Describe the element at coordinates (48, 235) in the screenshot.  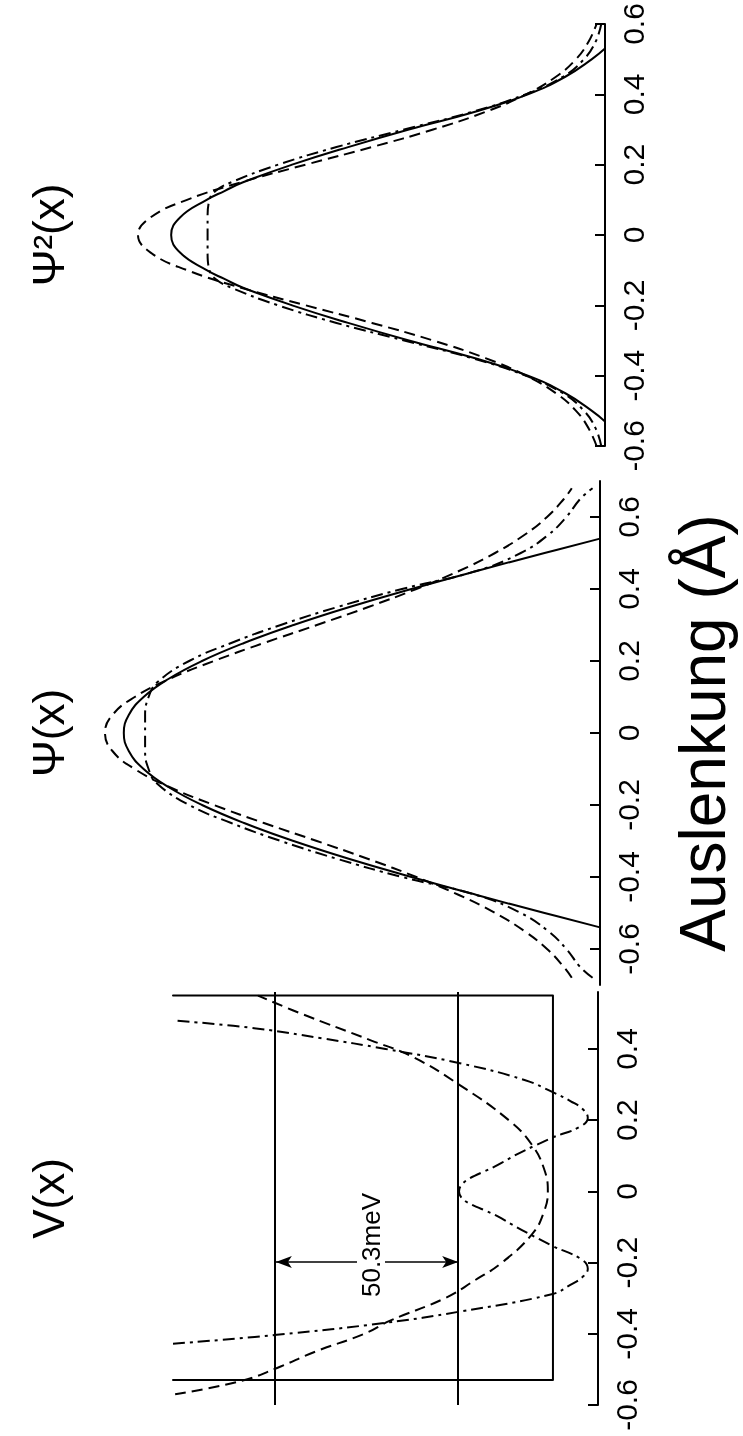
I see `text: Ψ²(x)` at that location.